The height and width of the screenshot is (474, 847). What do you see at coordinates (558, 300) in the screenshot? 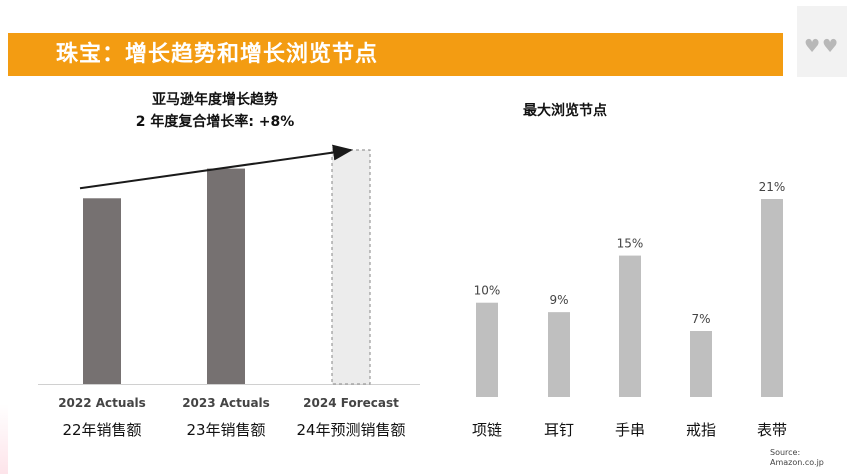
I see `node-data-label: 9%` at bounding box center [558, 300].